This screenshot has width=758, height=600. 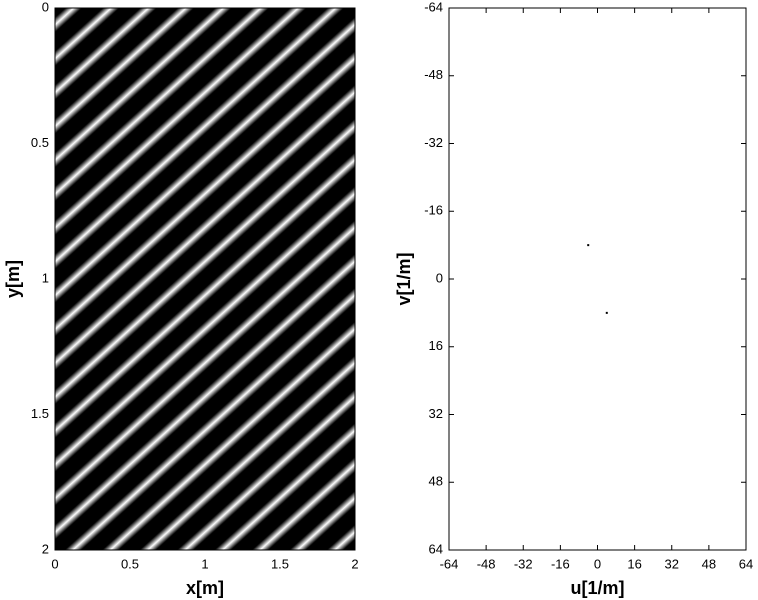 I want to click on x-tick-label: 0.5, so click(x=130, y=563).